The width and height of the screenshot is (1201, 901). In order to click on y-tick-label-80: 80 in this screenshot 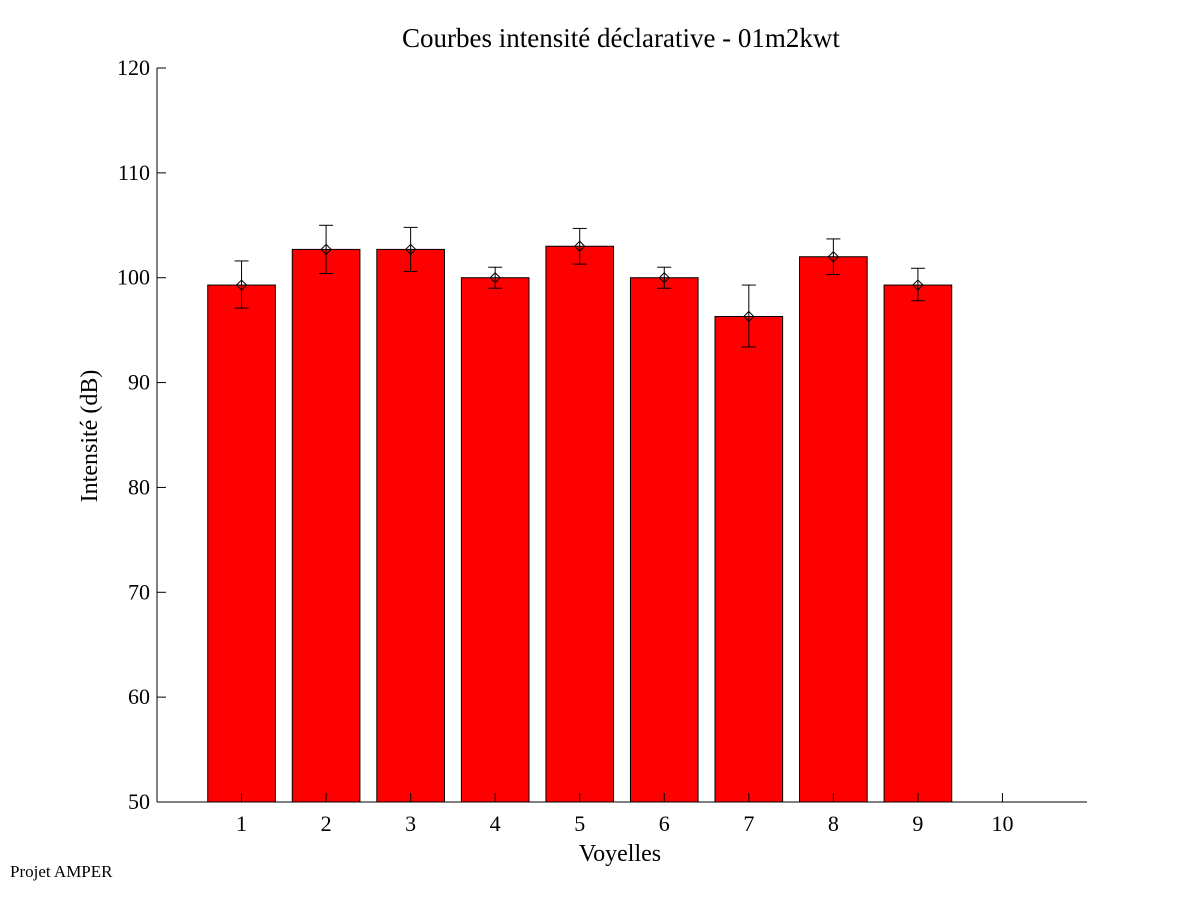, I will do `click(139, 486)`.